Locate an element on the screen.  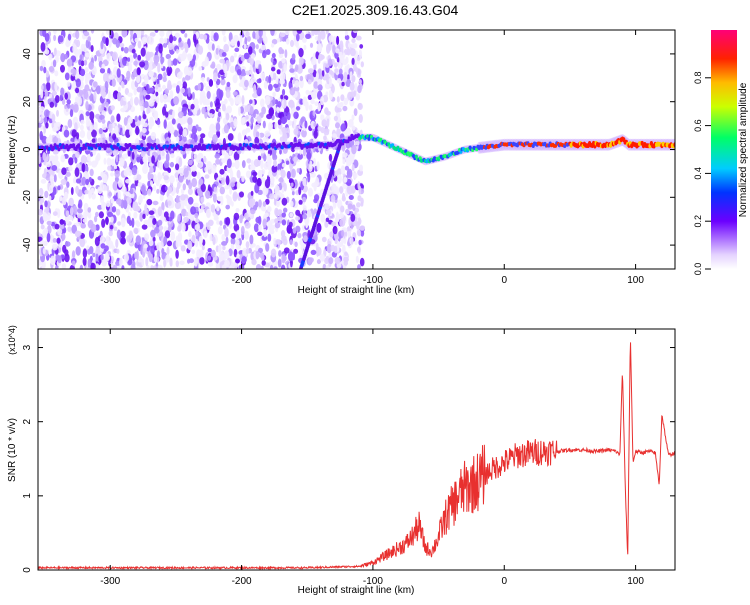
y-tick-label: -20 is located at coordinates (27, 197).